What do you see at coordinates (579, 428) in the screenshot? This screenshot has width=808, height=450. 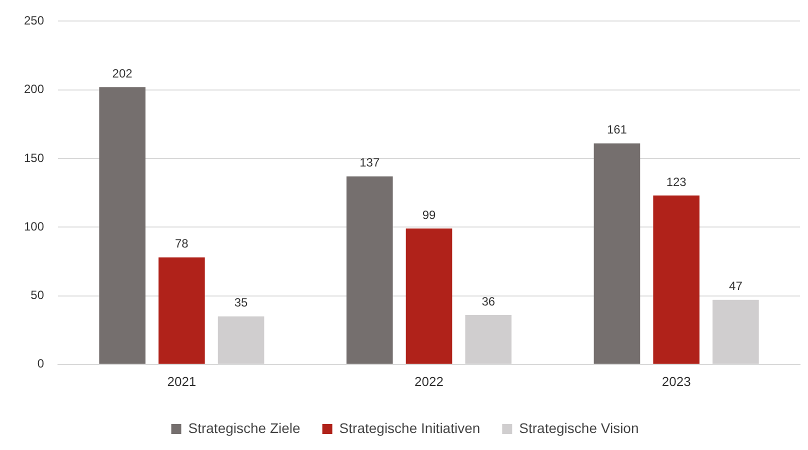 I see `legend-label: Strategische Vision` at bounding box center [579, 428].